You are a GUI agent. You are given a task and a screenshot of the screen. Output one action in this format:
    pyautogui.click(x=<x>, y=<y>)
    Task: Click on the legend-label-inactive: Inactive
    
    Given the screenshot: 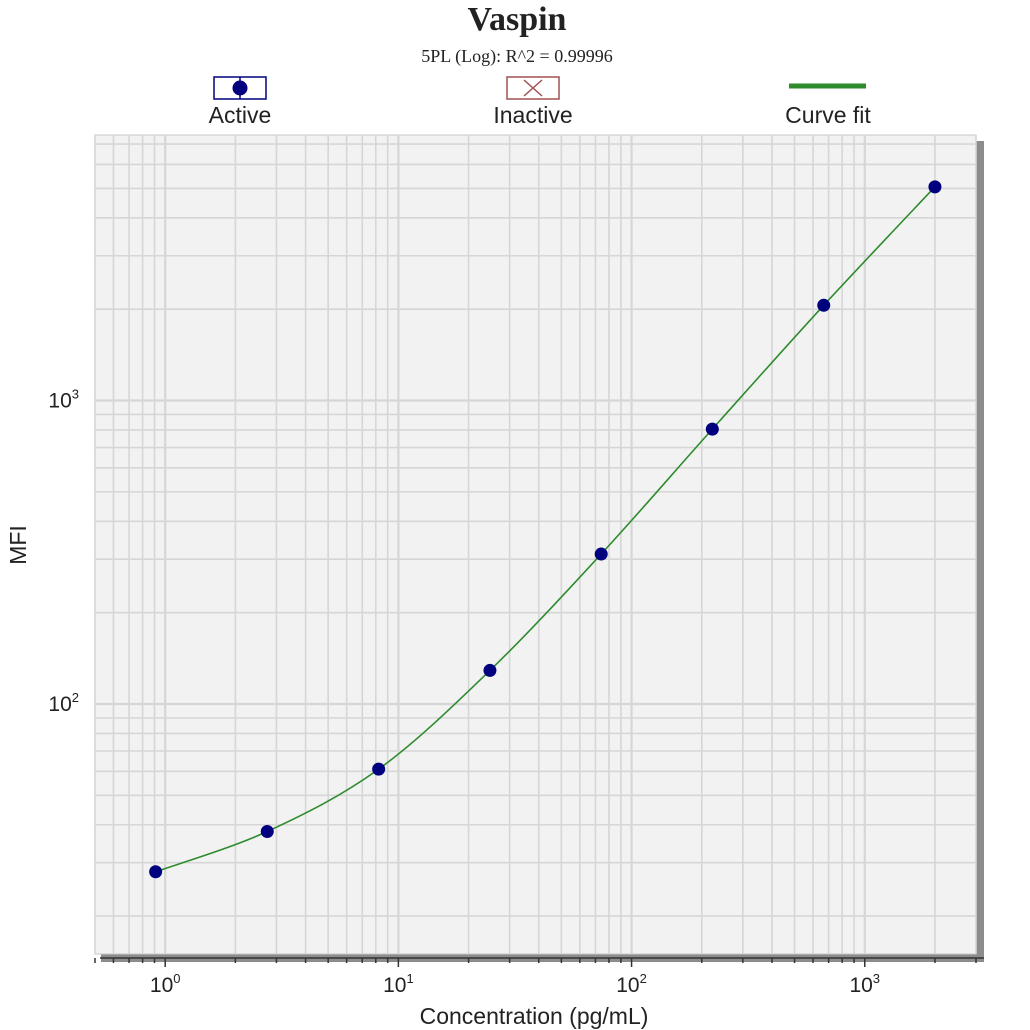 What is the action you would take?
    pyautogui.click(x=532, y=115)
    